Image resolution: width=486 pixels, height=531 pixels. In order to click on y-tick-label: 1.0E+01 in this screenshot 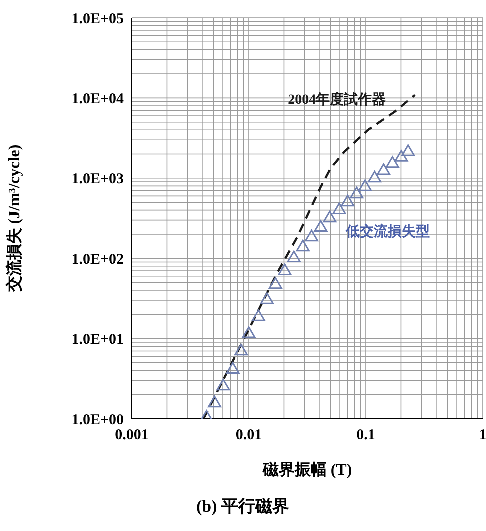, I will do `click(98, 340)`.